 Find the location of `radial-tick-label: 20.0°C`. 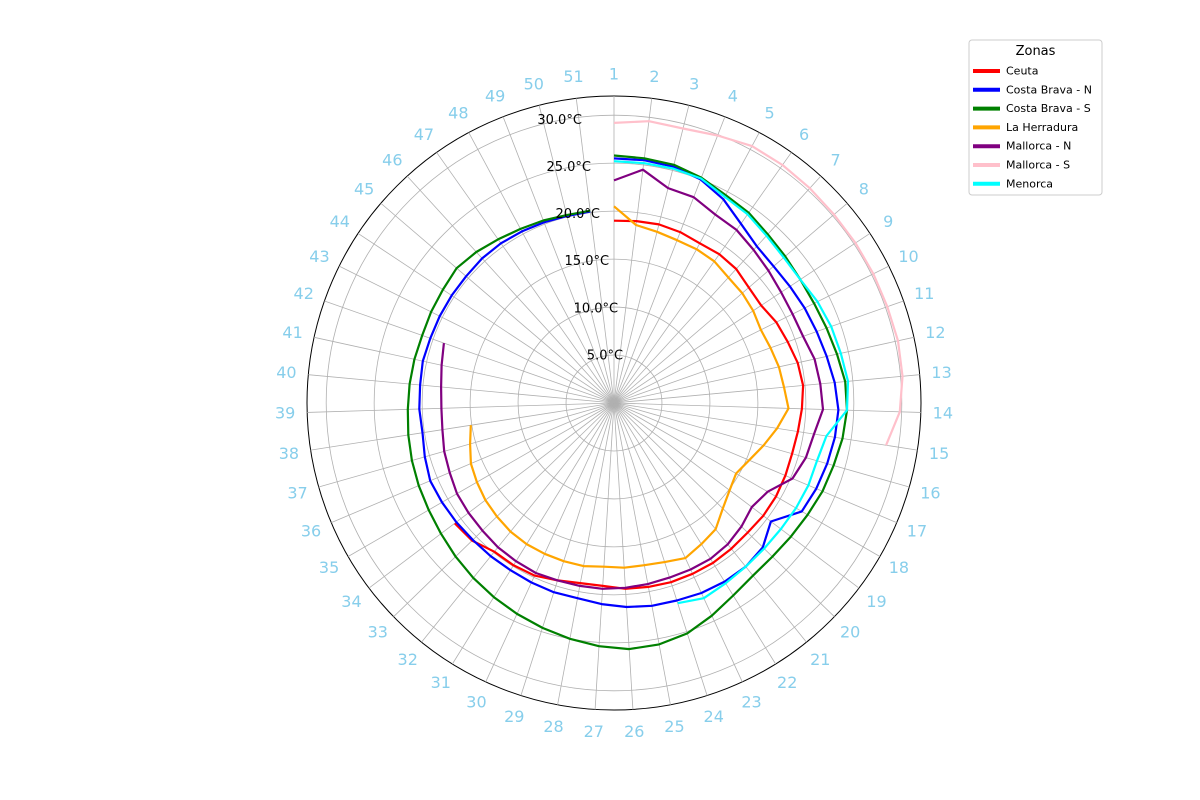

radial-tick-label: 20.0°C is located at coordinates (577, 214).